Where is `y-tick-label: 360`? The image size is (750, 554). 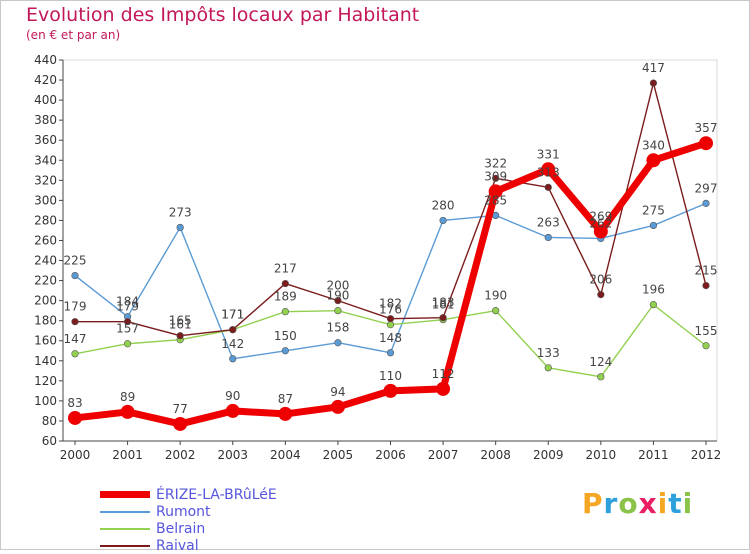 y-tick-label: 360 is located at coordinates (45, 140).